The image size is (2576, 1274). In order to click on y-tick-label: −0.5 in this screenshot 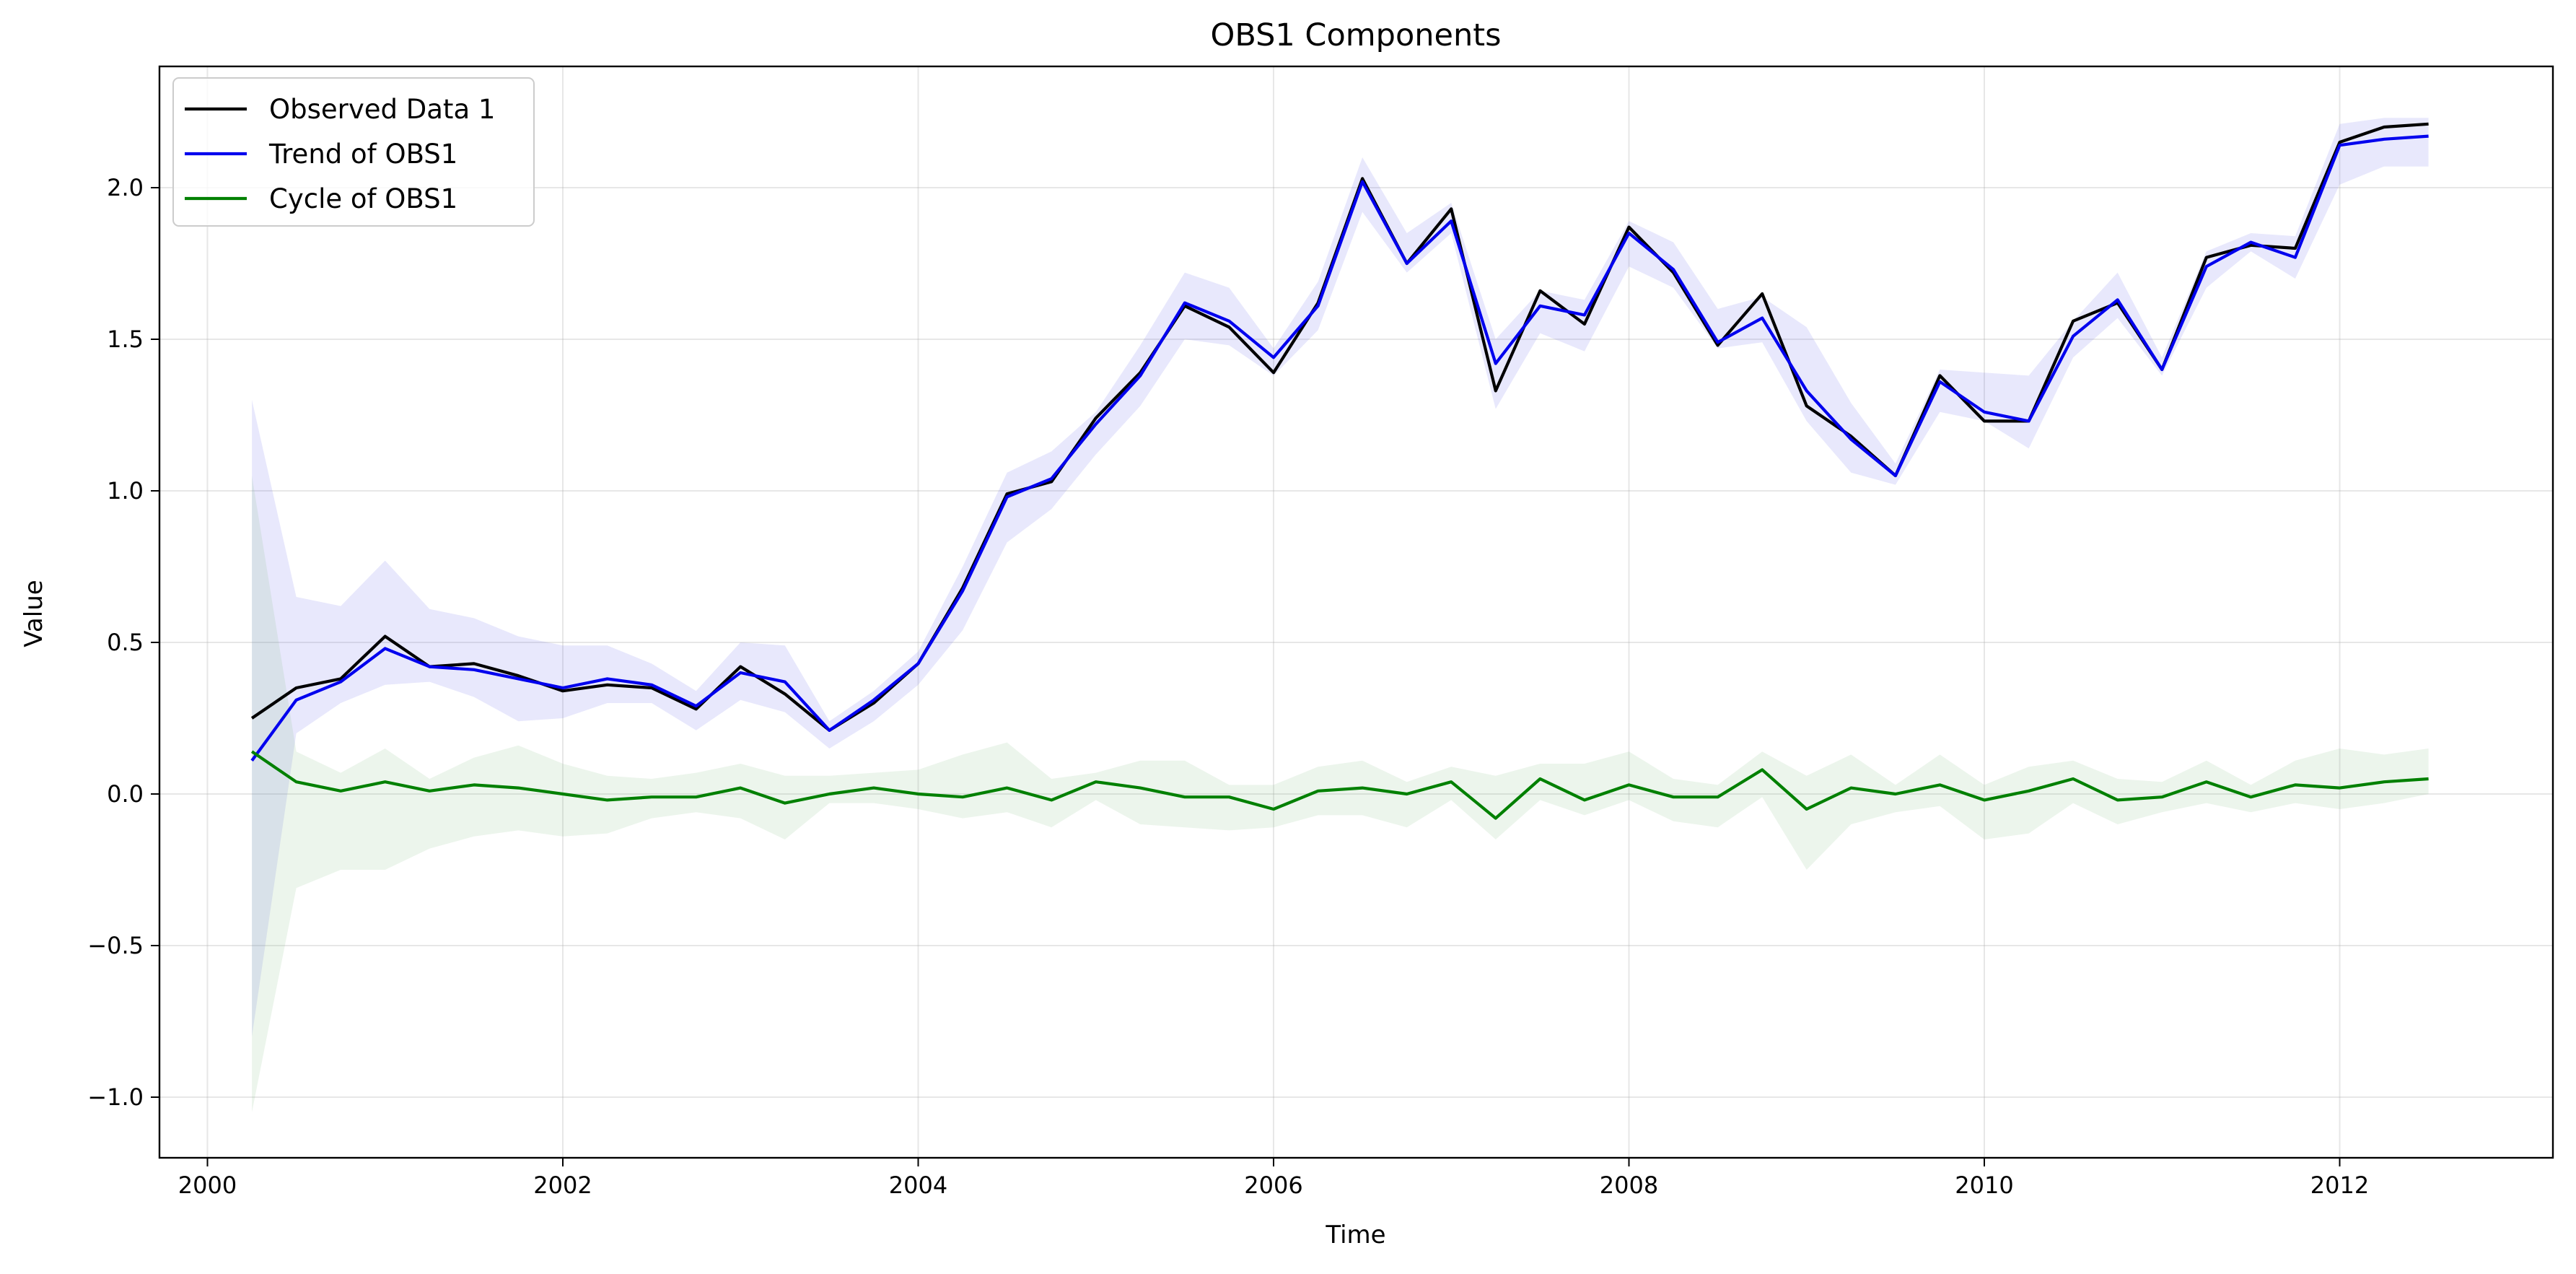, I will do `click(115, 945)`.